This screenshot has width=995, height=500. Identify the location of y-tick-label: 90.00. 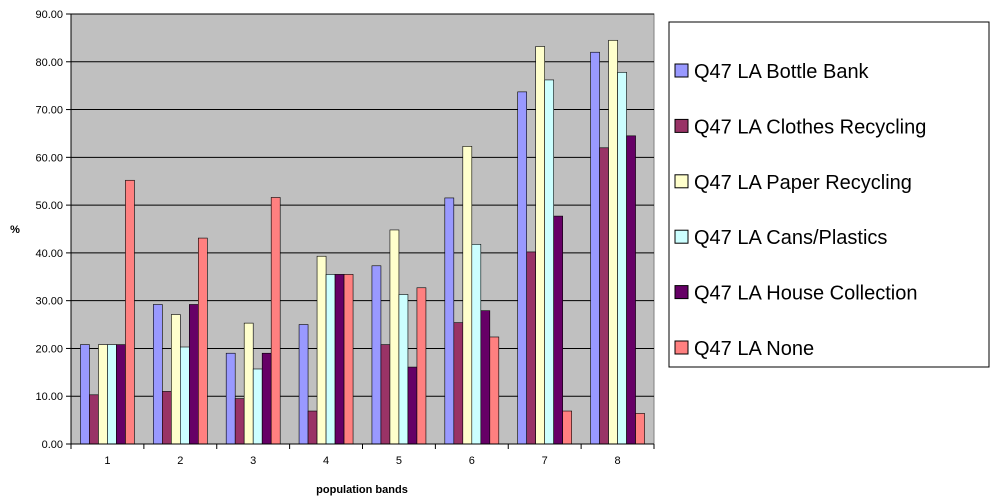
(49, 15).